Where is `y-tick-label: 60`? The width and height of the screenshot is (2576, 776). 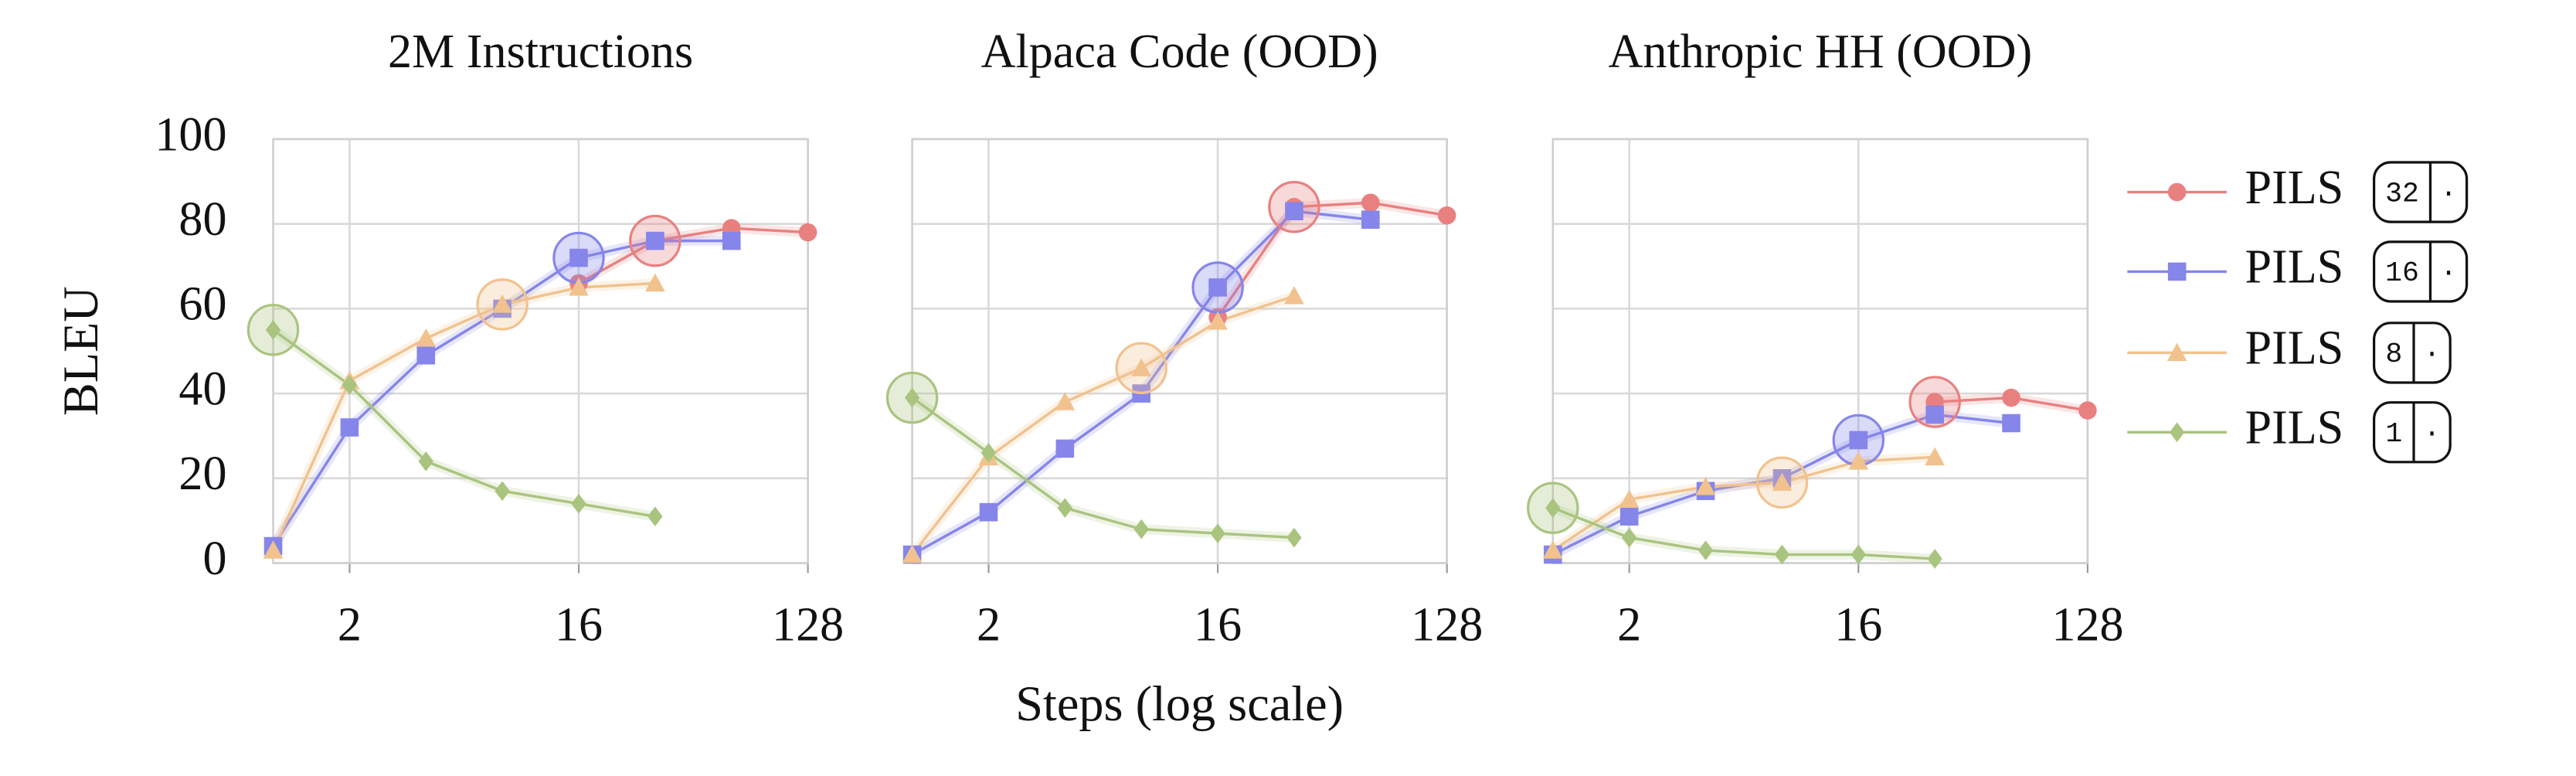 y-tick-label: 60 is located at coordinates (202, 304).